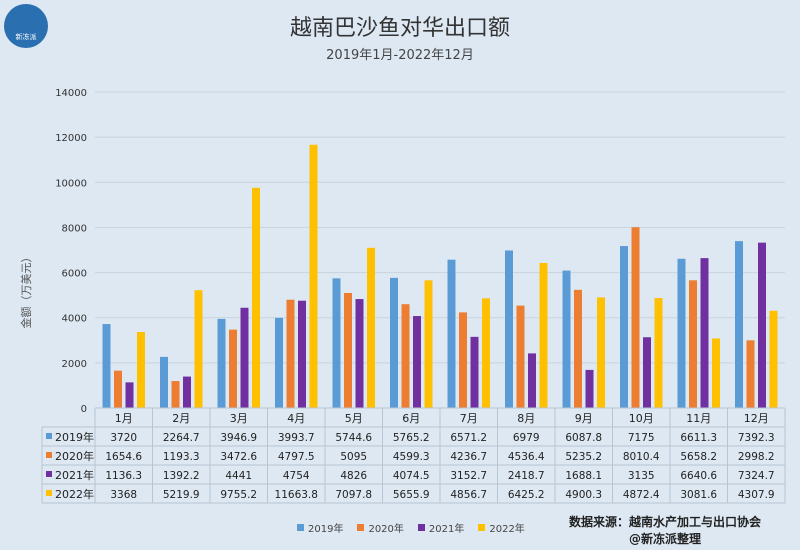  I want to click on table-cell: 4826, so click(353, 476).